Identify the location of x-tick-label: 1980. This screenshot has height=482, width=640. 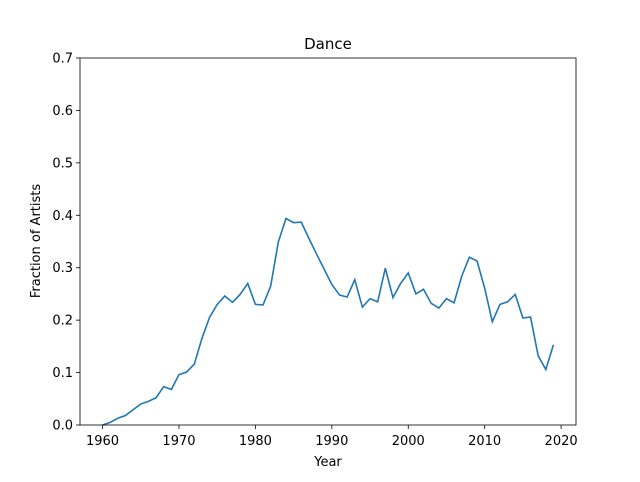
(255, 441).